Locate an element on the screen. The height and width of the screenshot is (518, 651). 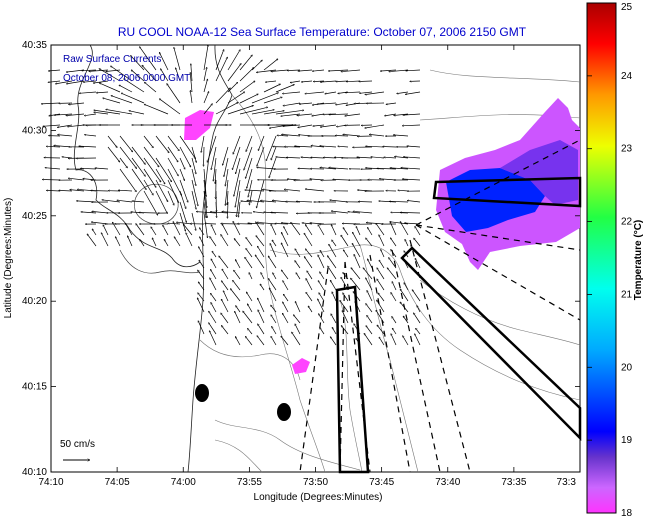
x-tick-label: 73:3 is located at coordinates (567, 482).